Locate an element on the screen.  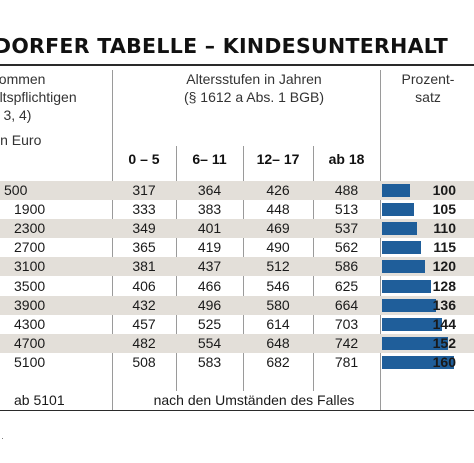
amount-cell: 466 is located at coordinates (209, 285).